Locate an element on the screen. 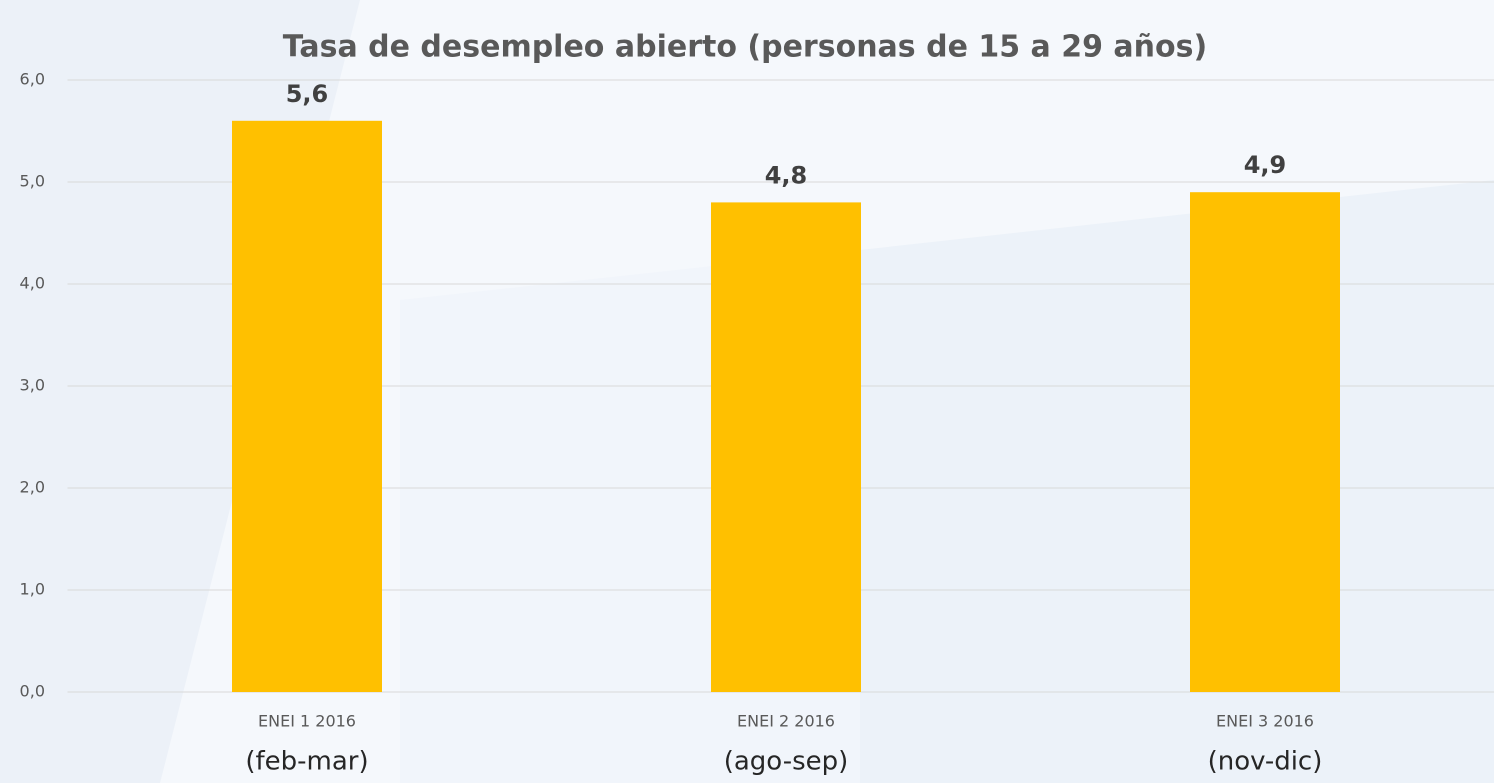 The height and width of the screenshot is (783, 1494). x-tick-label: ENEI 2 2016 is located at coordinates (786, 721).